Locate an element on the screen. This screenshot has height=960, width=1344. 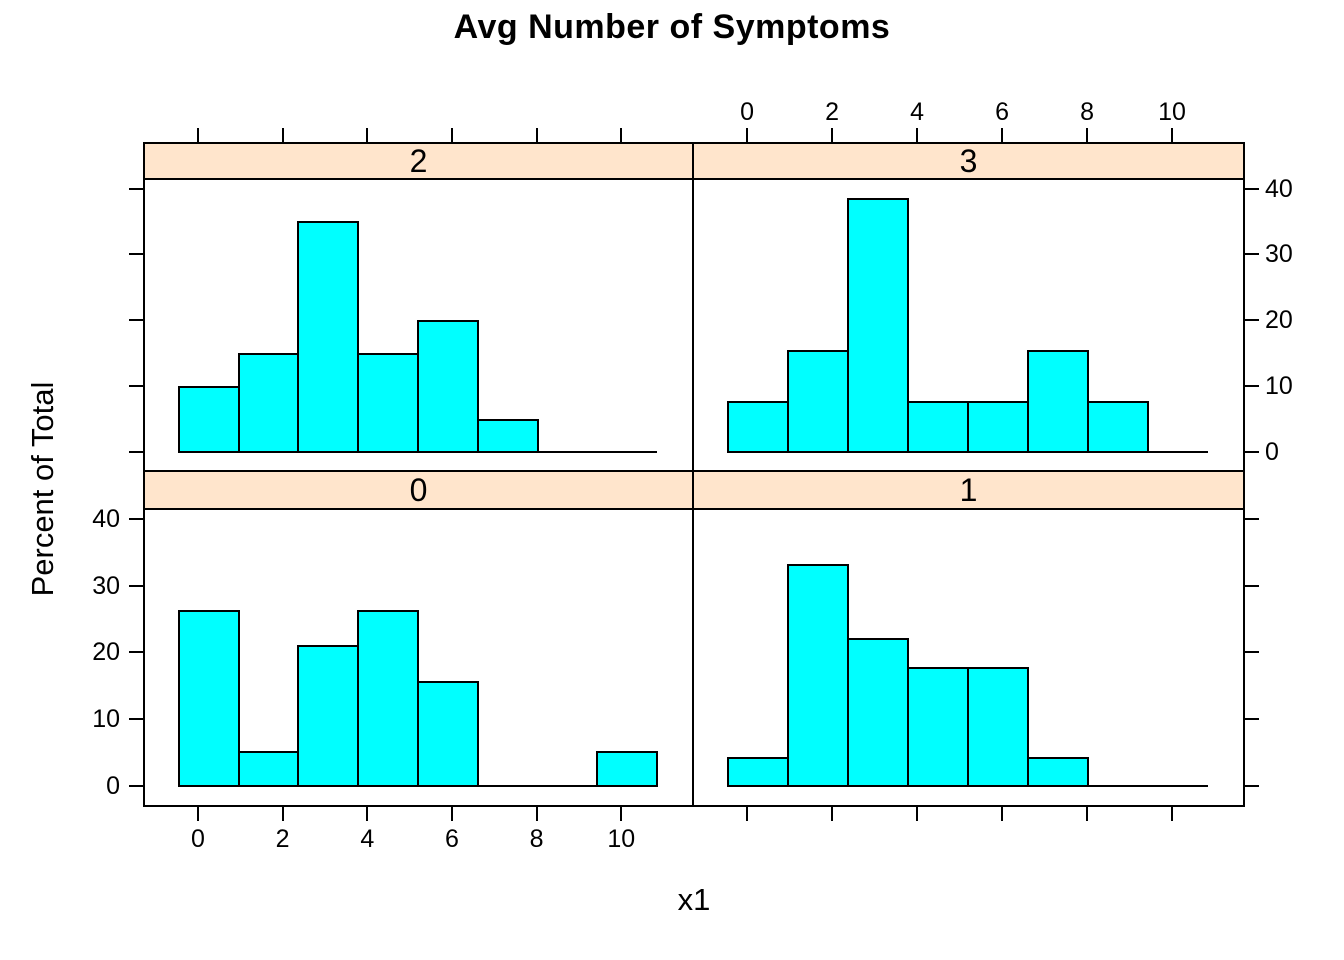
strip: 3 is located at coordinates (968, 161).